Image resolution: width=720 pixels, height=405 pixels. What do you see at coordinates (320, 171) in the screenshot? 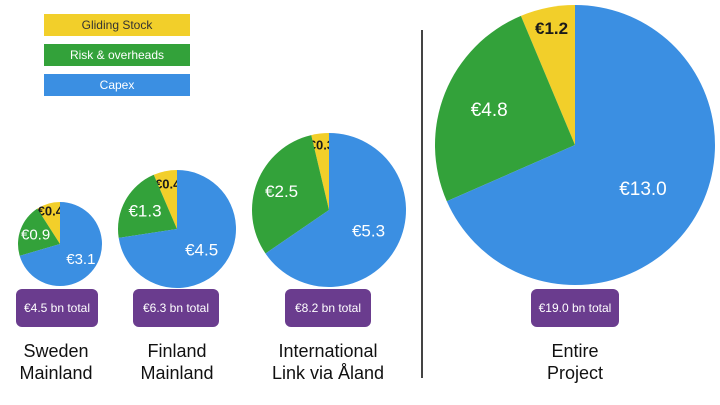
I see `pie-slice-international-link-gliding-stock` at bounding box center [320, 171].